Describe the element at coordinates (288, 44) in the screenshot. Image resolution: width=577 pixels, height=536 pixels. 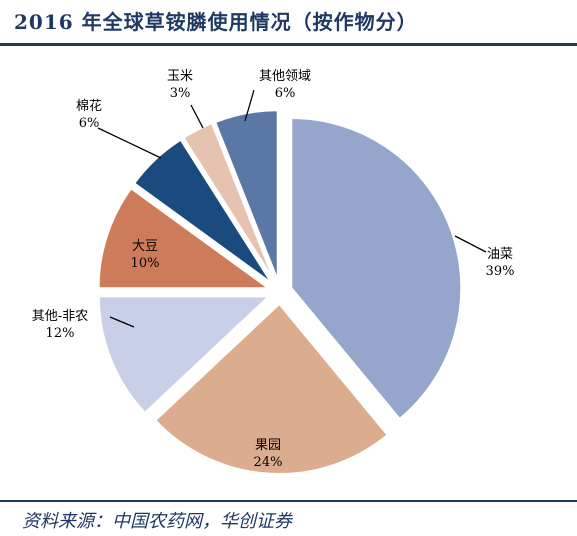
I see `title-underline` at that location.